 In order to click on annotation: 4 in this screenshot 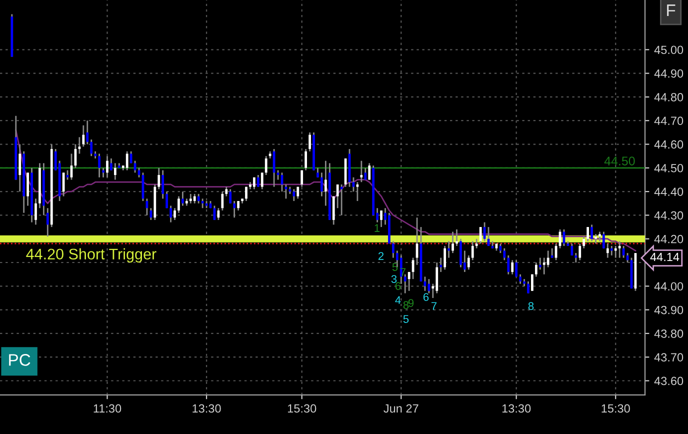, I will do `click(398, 300)`.